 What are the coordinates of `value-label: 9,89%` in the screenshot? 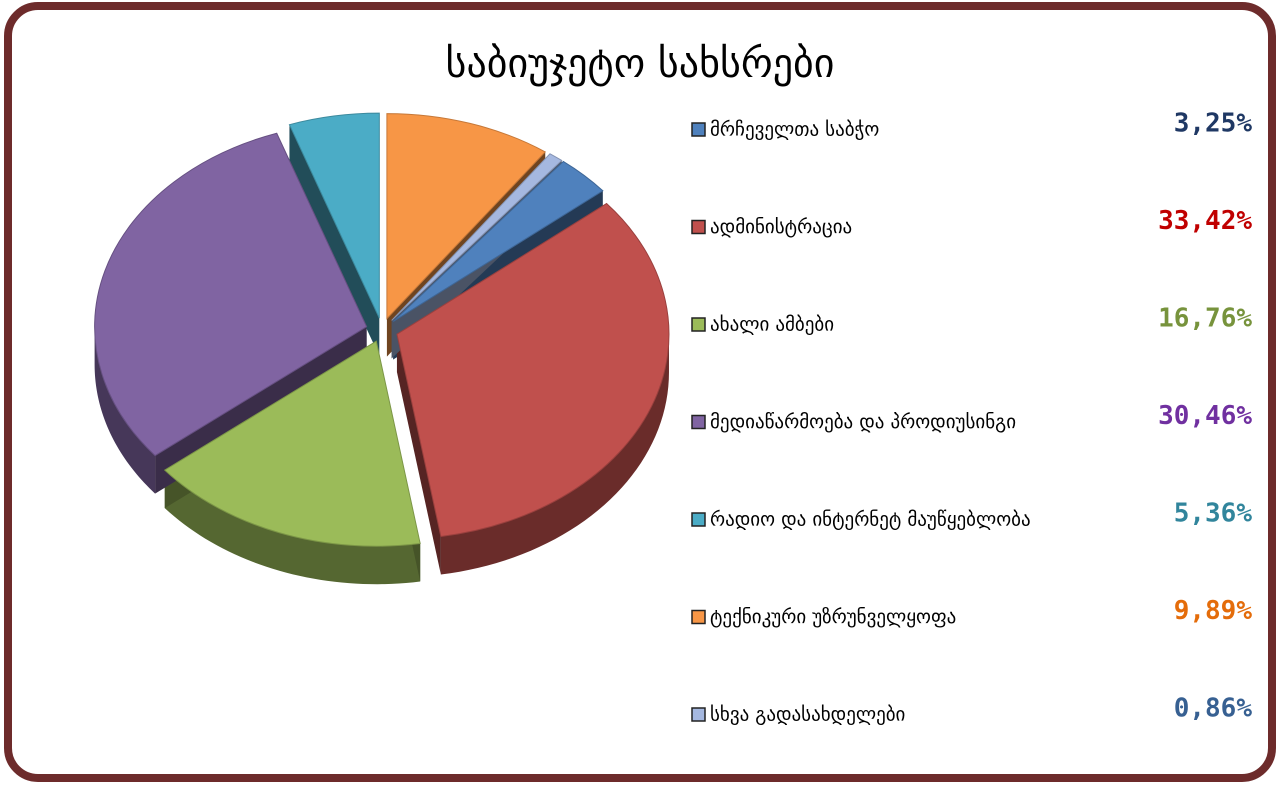 It's located at (1213, 611).